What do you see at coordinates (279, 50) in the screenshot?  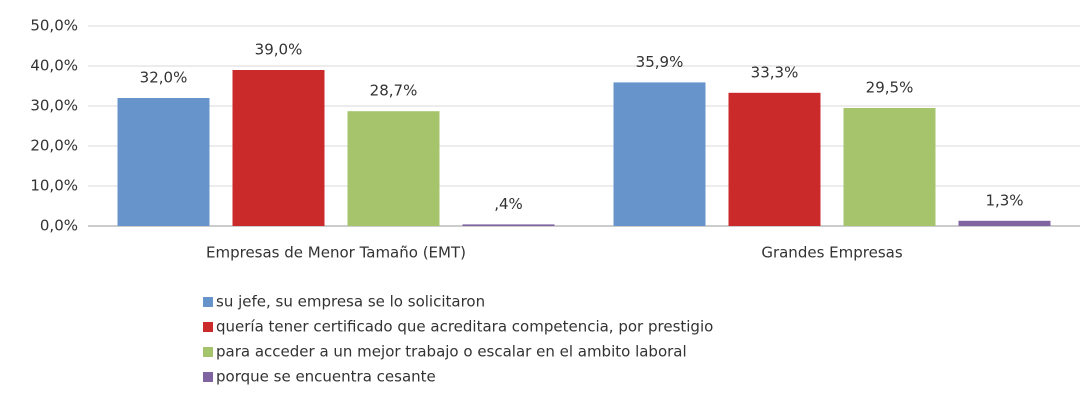 I see `data-label: 39,0%` at bounding box center [279, 50].